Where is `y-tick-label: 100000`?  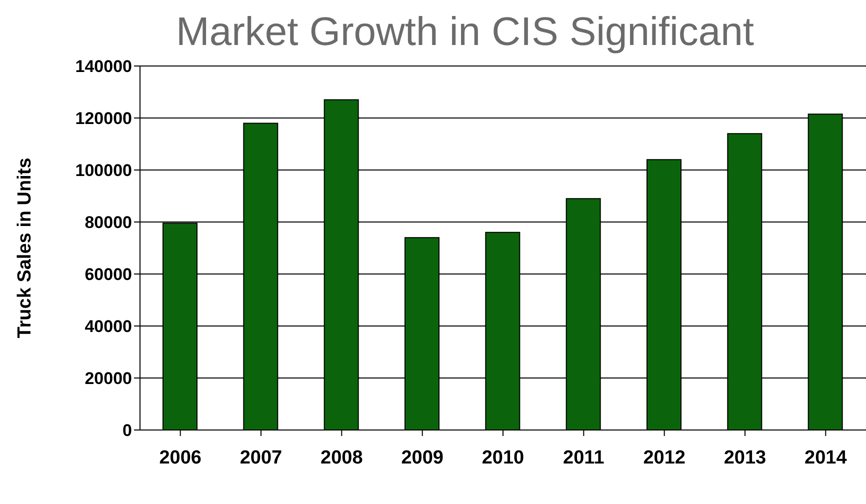
y-tick-label: 100000 is located at coordinates (103, 170).